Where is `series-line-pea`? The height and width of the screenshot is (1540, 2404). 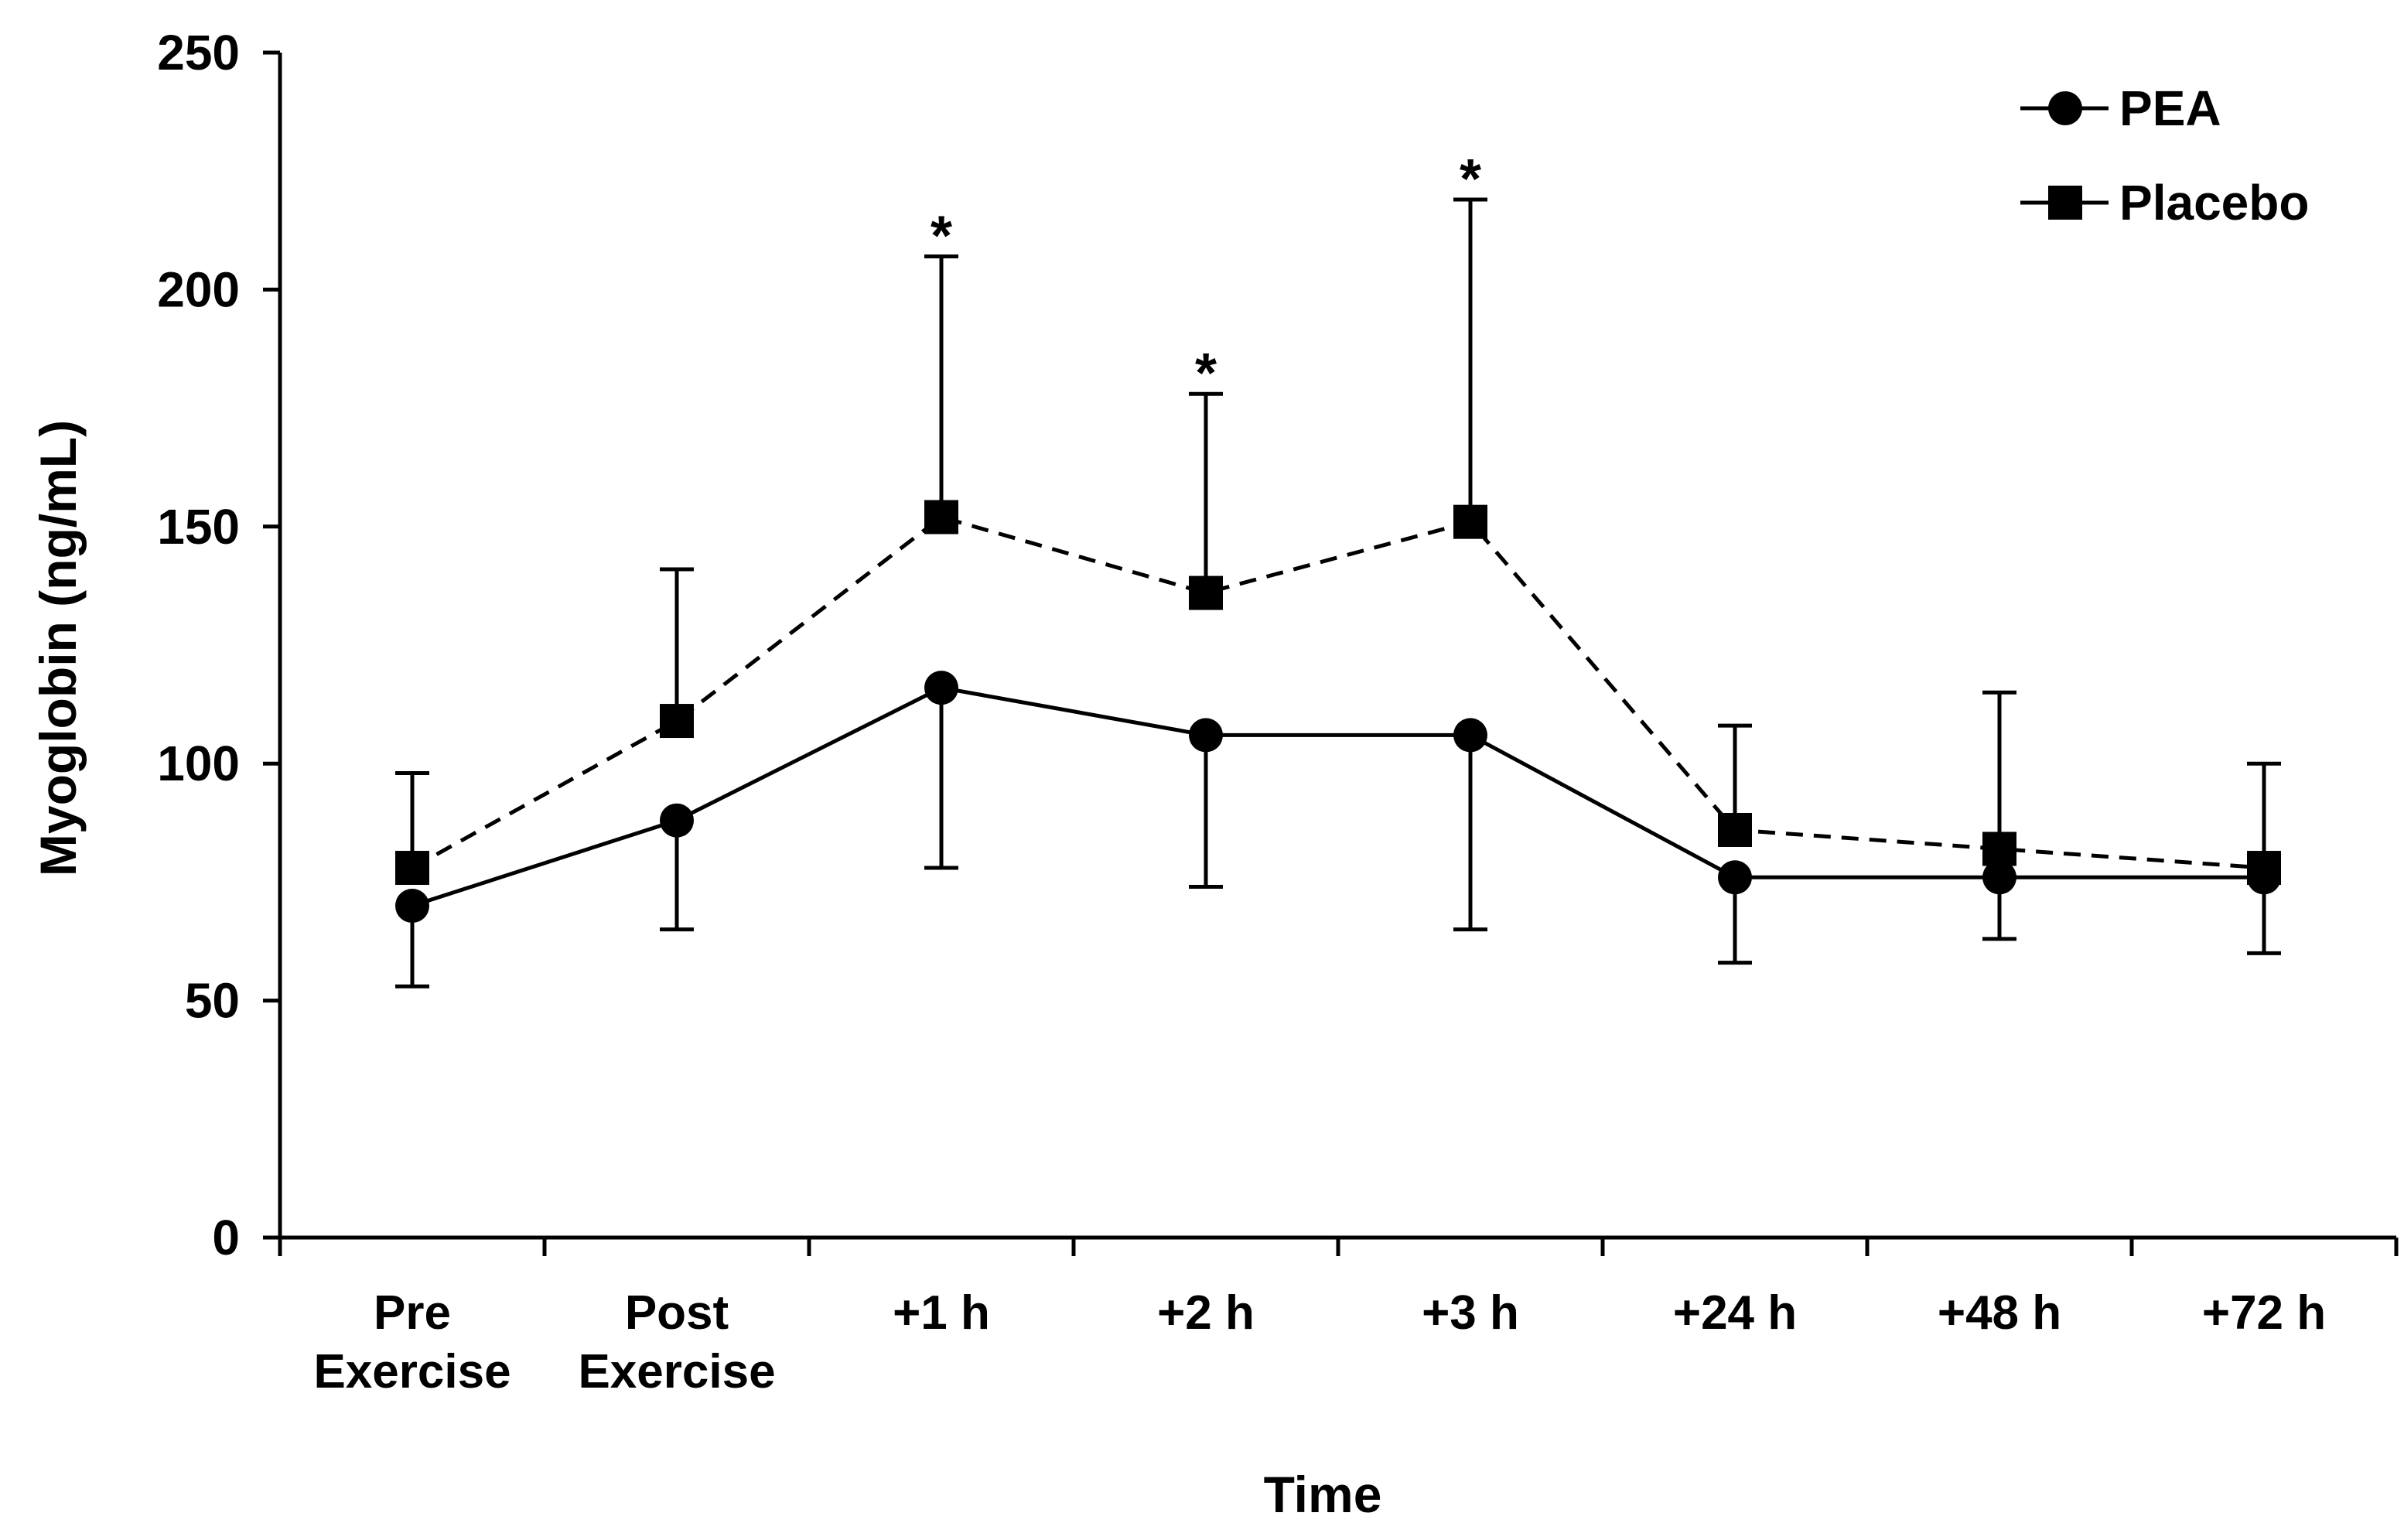 series-line-pea is located at coordinates (1338, 797).